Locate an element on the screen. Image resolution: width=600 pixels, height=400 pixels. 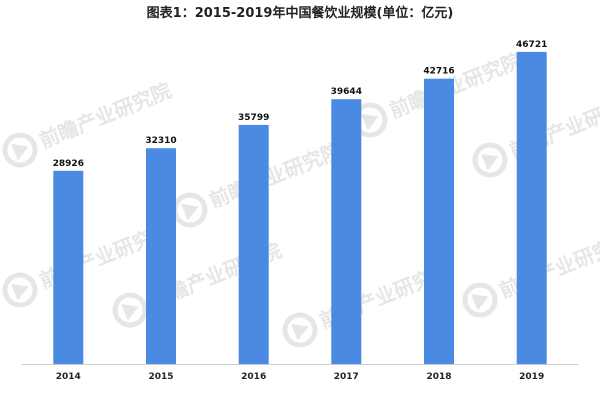
bar-2016 is located at coordinates (253, 244).